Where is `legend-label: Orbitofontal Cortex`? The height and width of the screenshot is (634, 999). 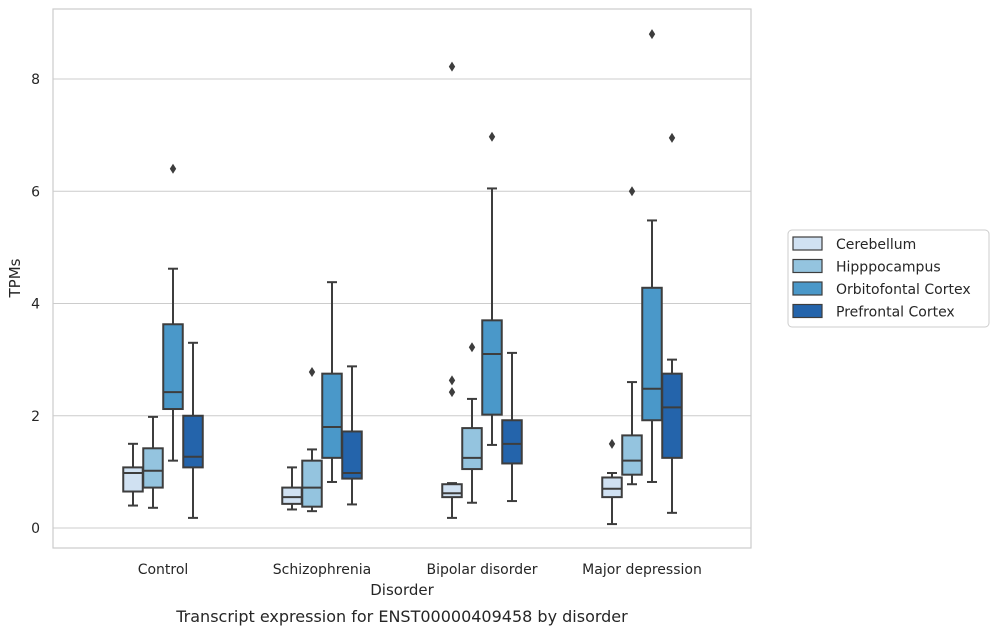 legend-label: Orbitofontal Cortex is located at coordinates (903, 290).